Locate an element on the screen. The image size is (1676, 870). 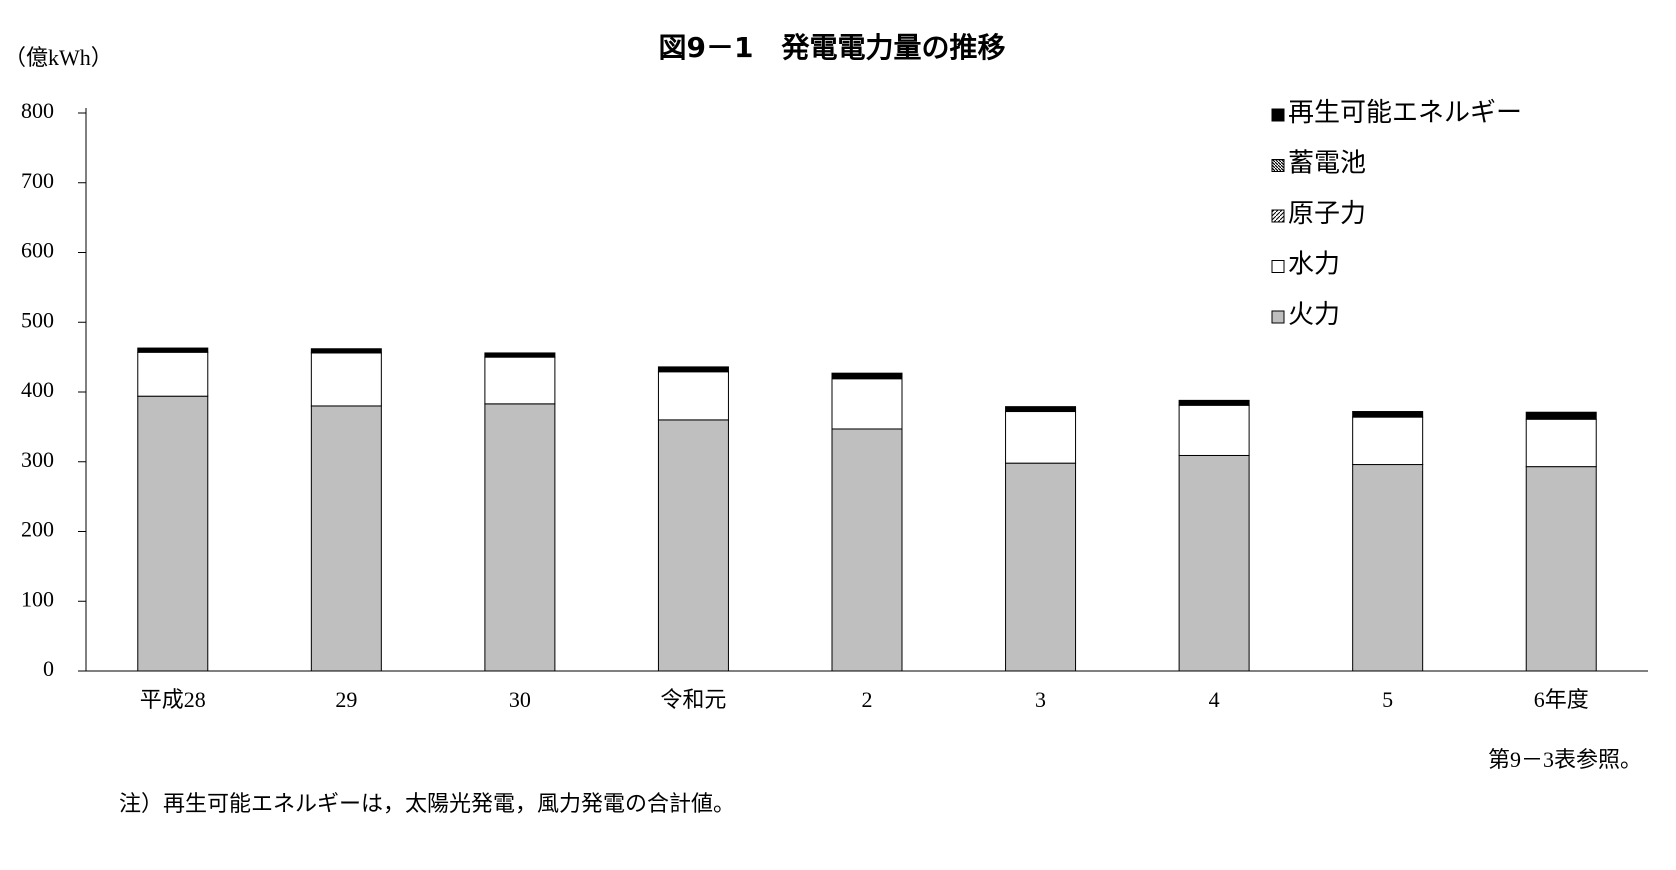
legend-label: 原子力 is located at coordinates (1327, 213).